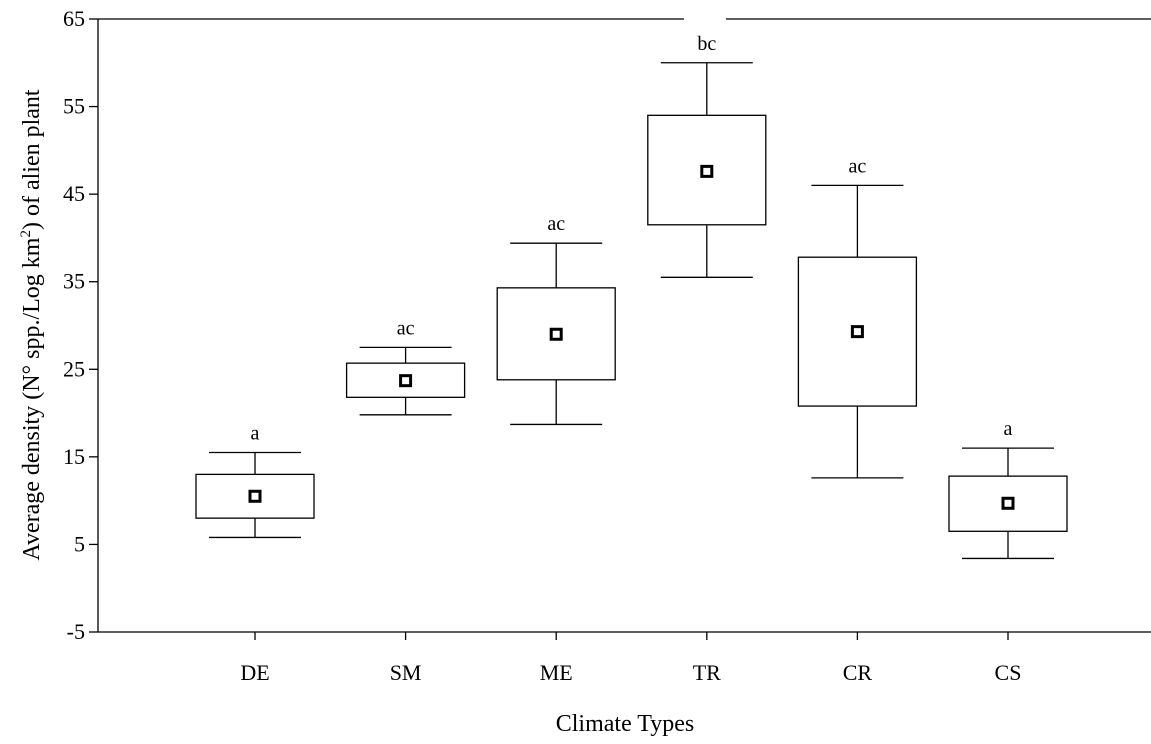  I want to click on box-me: ac, so click(556, 319).